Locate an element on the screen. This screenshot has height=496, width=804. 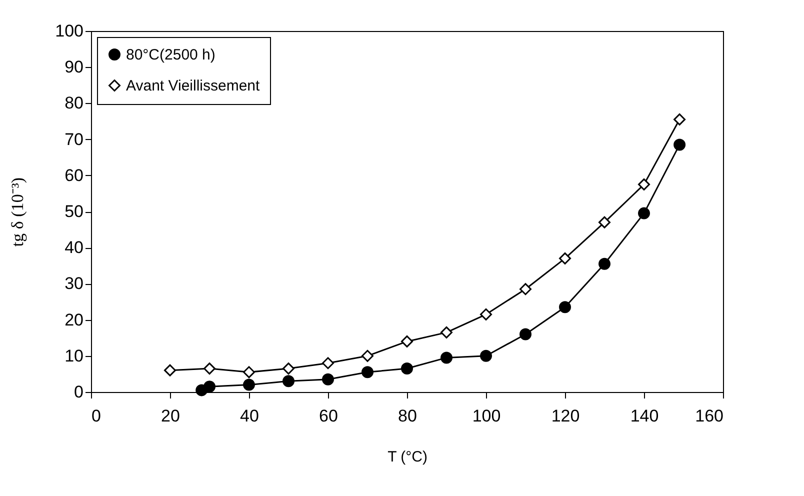
x-tick-label: 140 is located at coordinates (644, 416).